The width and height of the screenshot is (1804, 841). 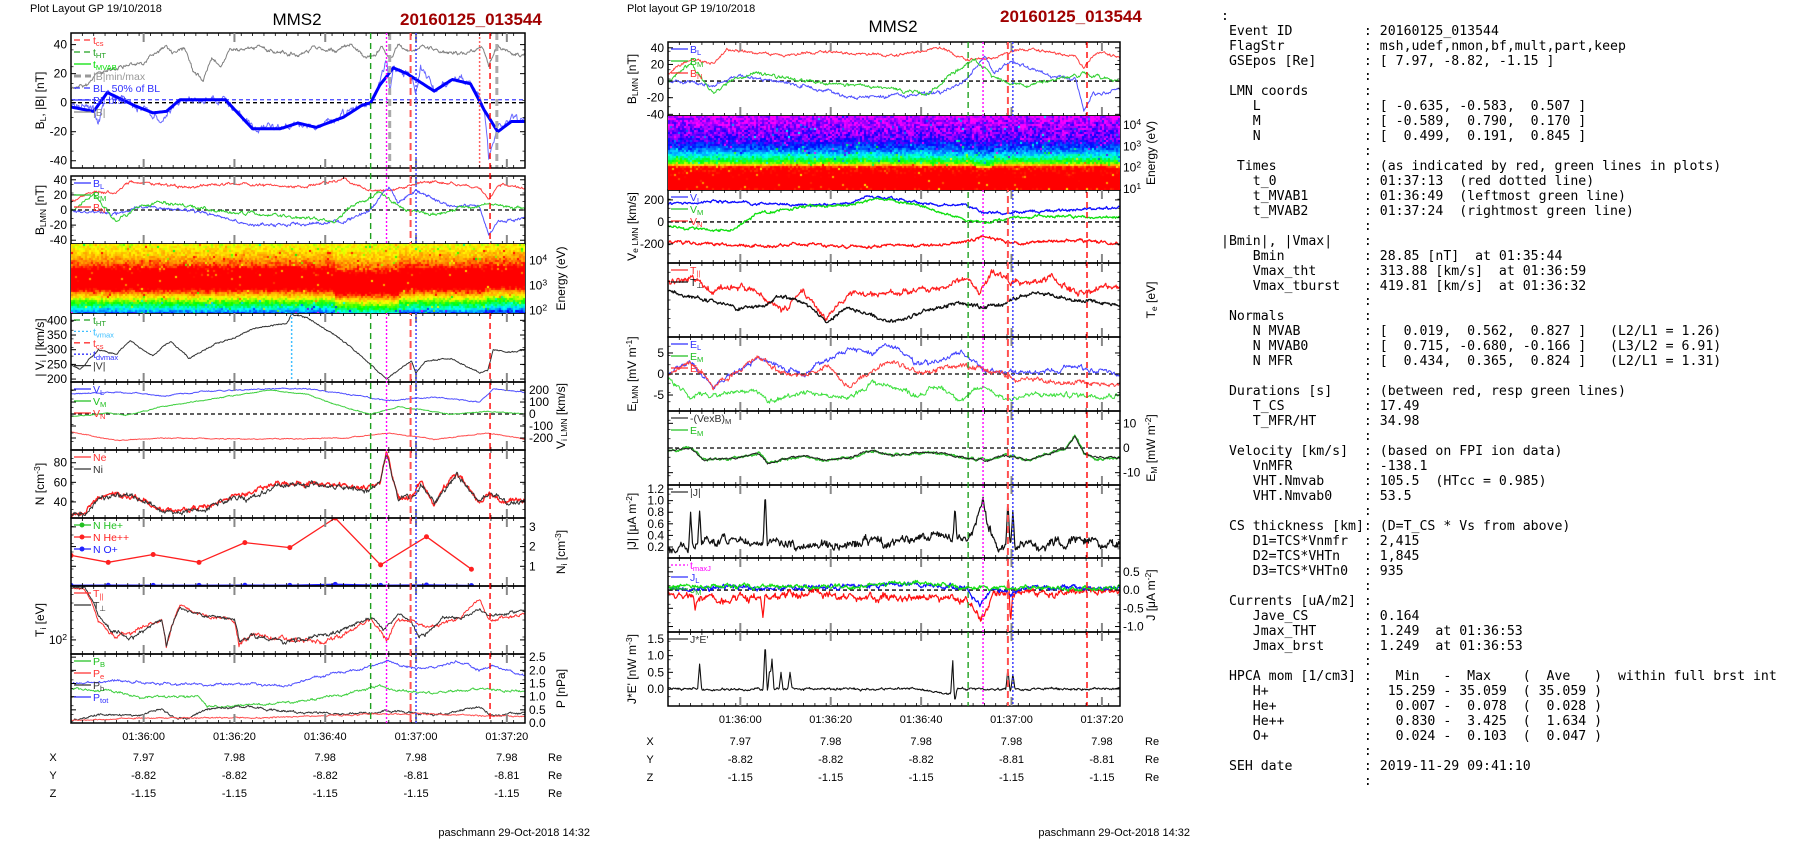 I want to click on summary-label: T_CS, so click(x=1253, y=406).